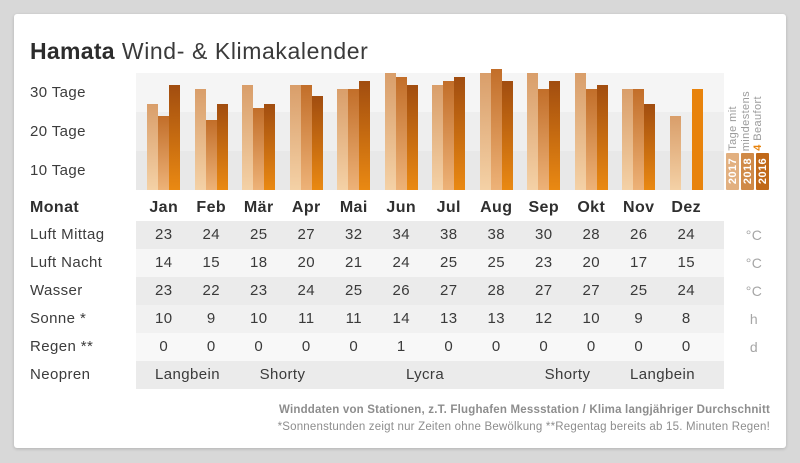 Image resolution: width=800 pixels, height=463 pixels. Describe the element at coordinates (164, 262) in the screenshot. I see `table-cell: 14` at that location.